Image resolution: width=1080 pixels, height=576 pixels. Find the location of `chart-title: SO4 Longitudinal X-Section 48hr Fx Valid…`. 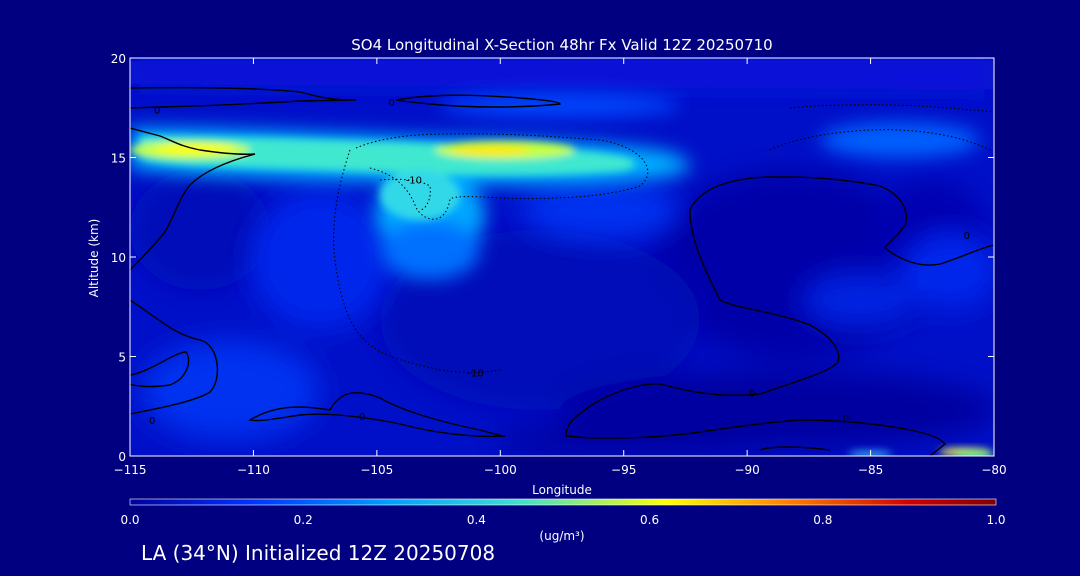

chart-title: SO4 Longitudinal X-Section 48hr Fx Valid… is located at coordinates (561, 45).